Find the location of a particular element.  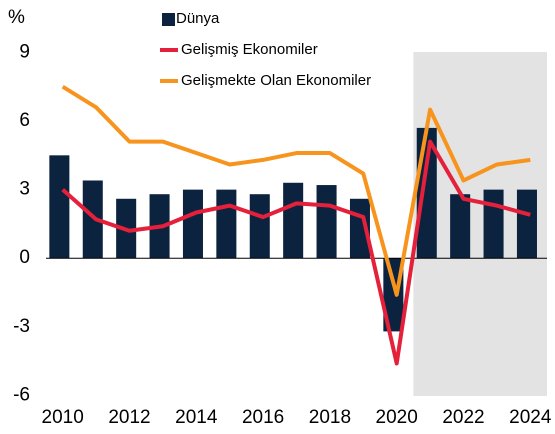

y-tick-label: 6 is located at coordinates (24, 120).